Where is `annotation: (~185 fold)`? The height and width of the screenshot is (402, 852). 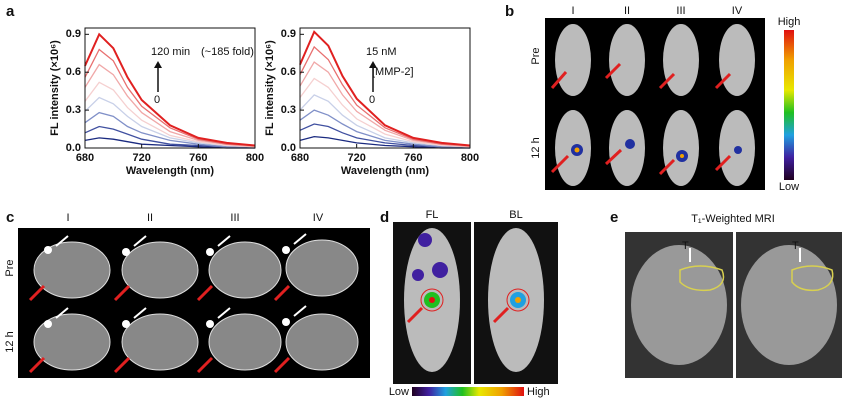 annotation: (~185 fold) is located at coordinates (227, 52).